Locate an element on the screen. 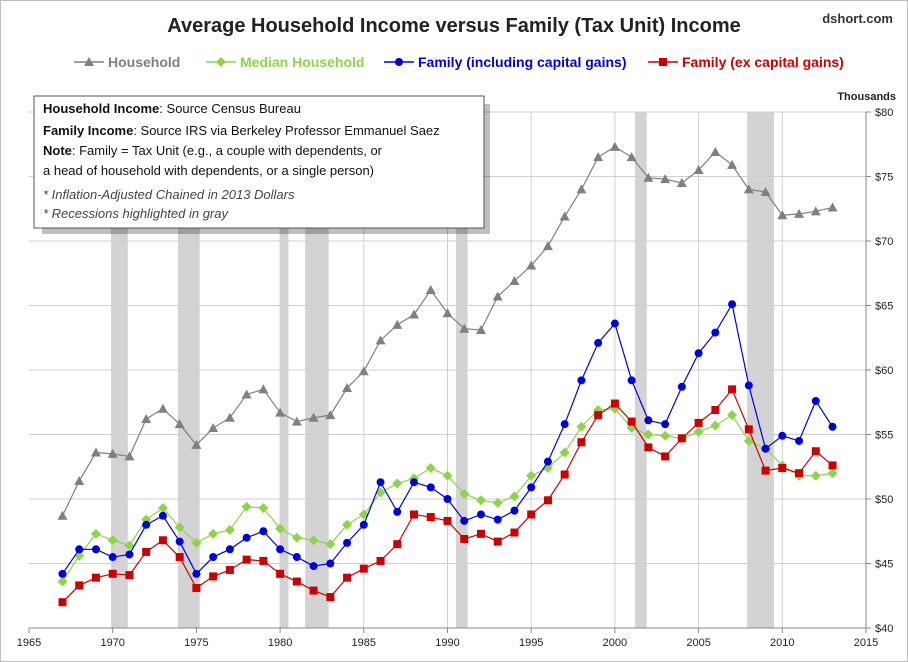 This screenshot has height=662, width=908. point-median-household-1973 is located at coordinates (162, 508).